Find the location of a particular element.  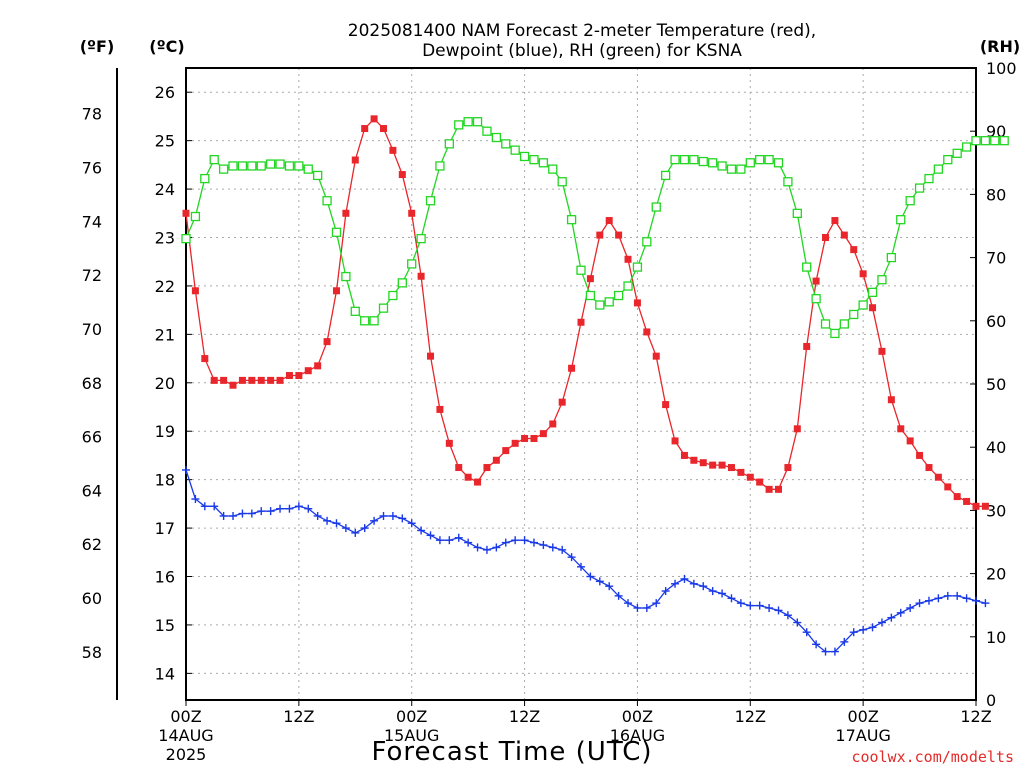

rh-tick-label: 100 is located at coordinates (1001, 68).